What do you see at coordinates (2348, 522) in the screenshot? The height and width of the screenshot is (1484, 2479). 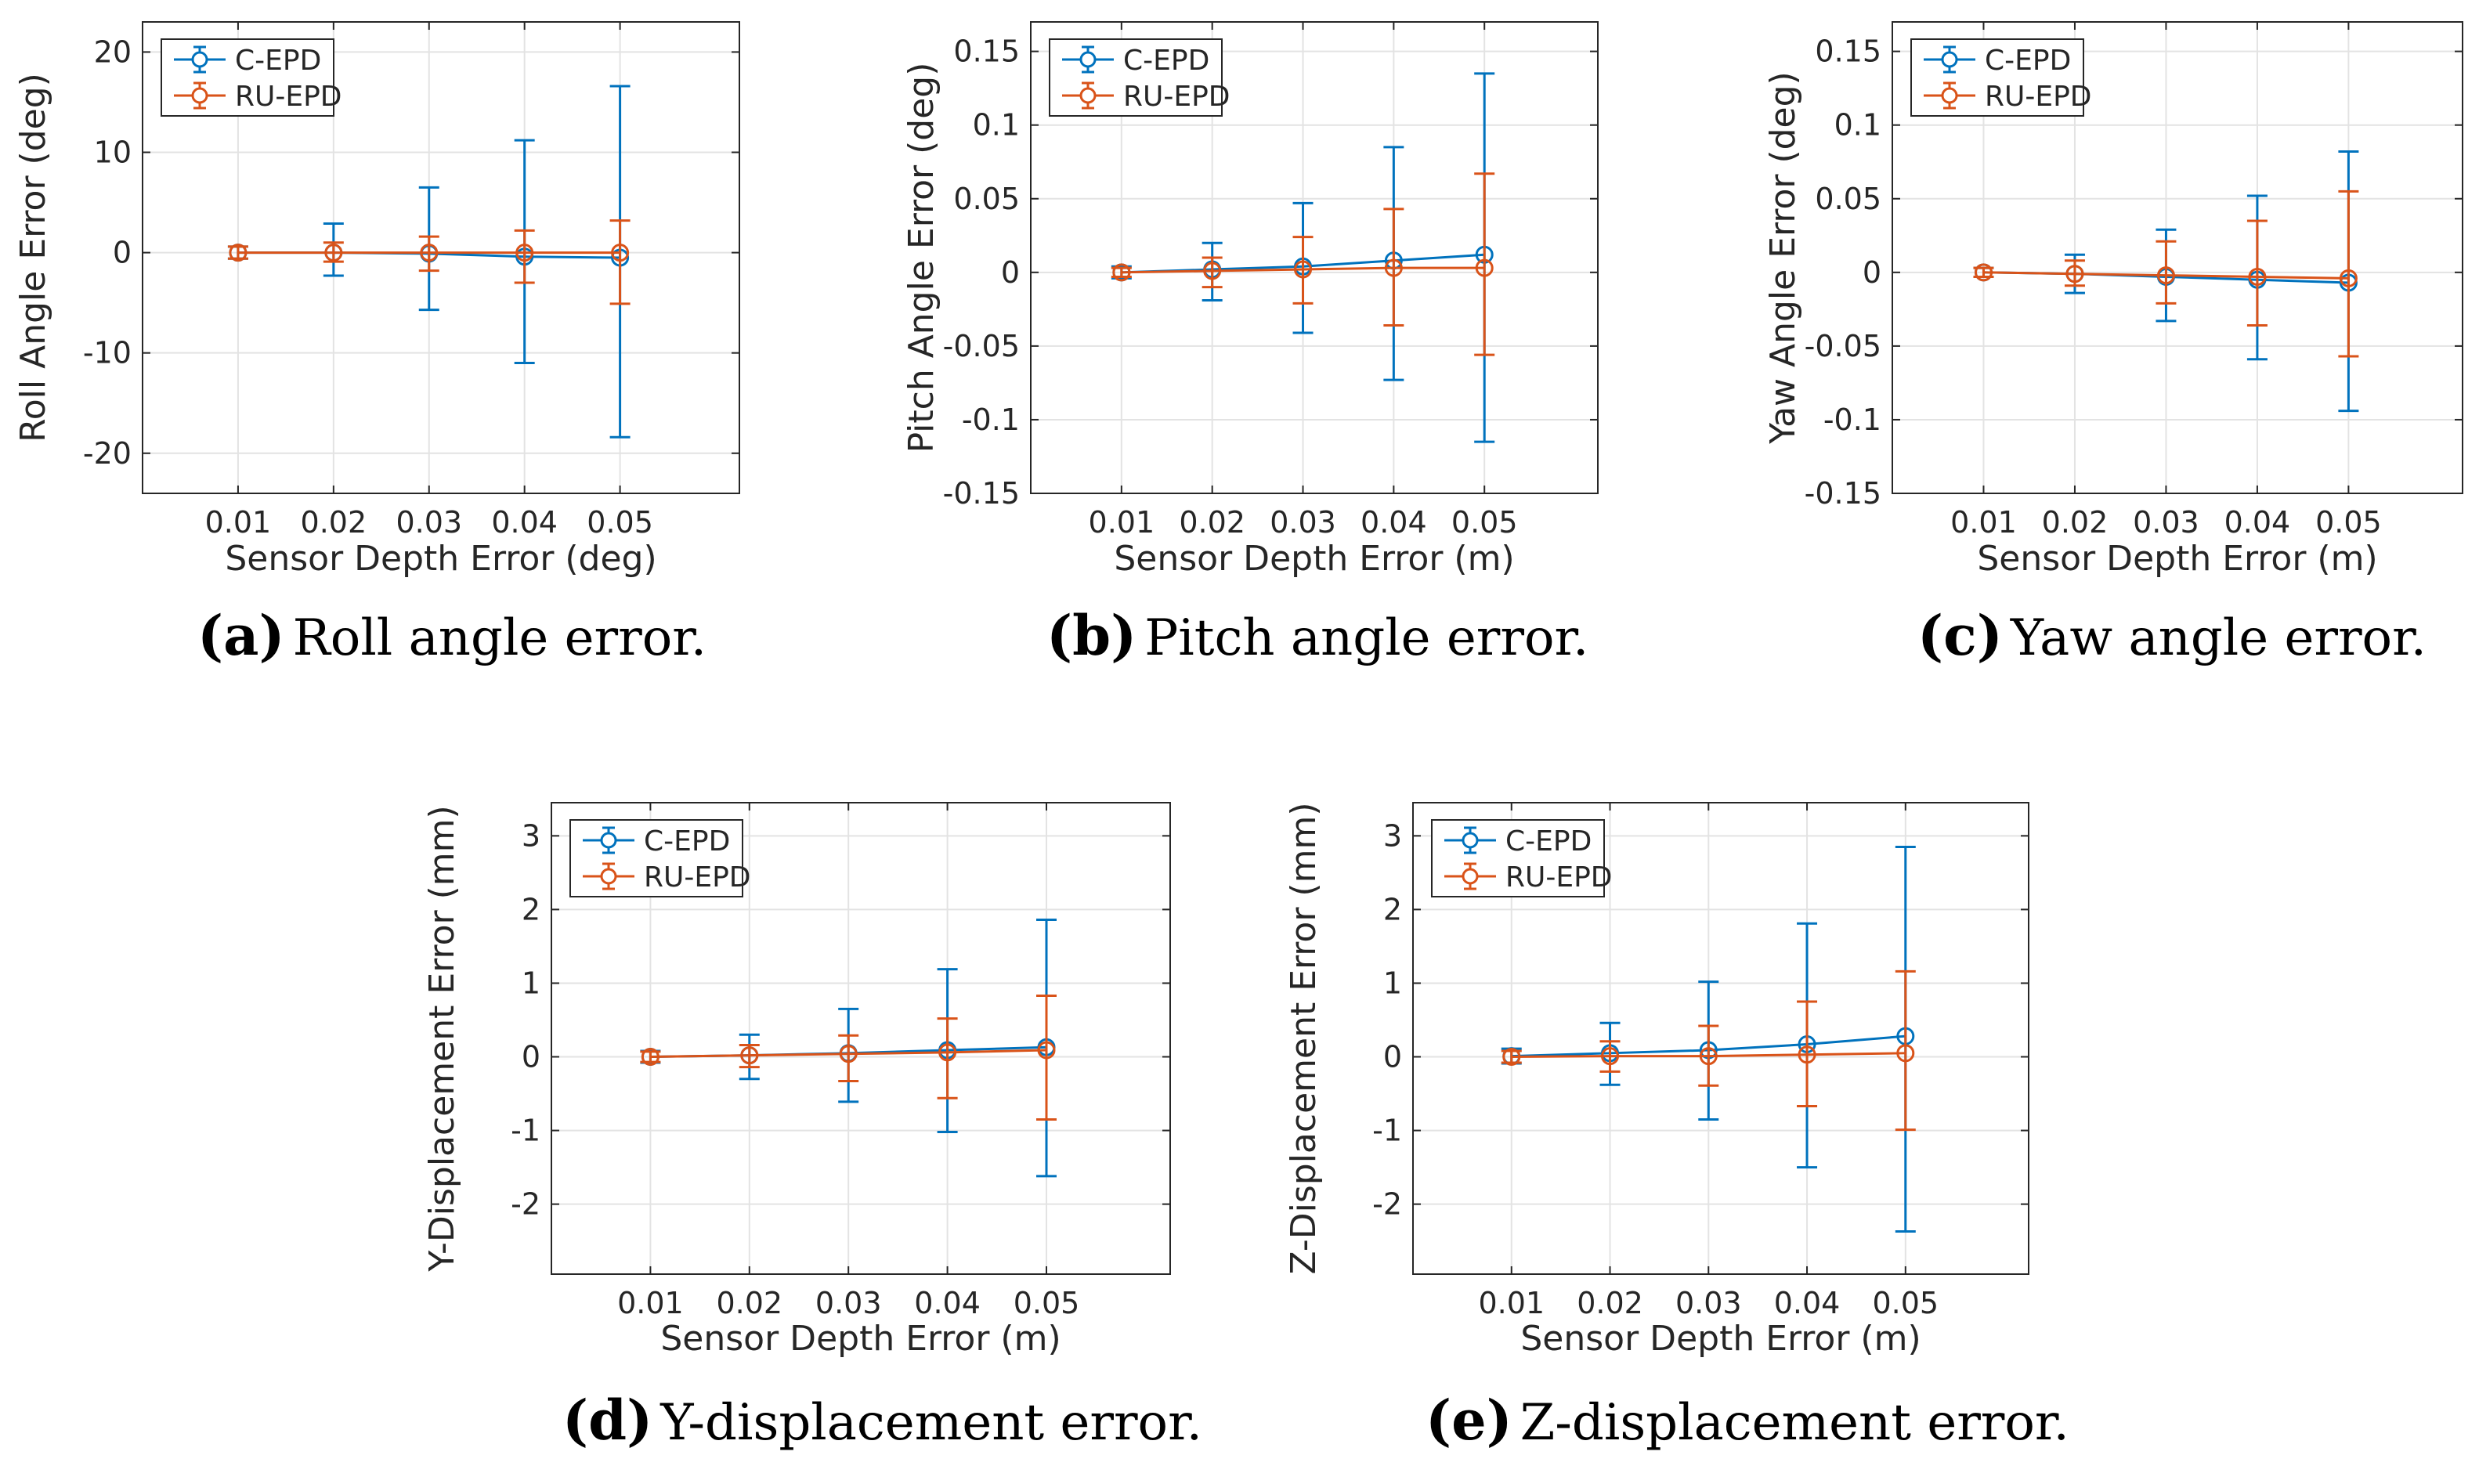 I see `x-tick-label: 0.05` at bounding box center [2348, 522].